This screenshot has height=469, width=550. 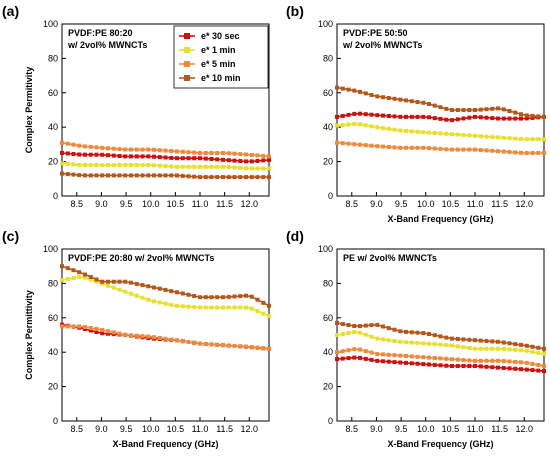 I want to click on x-tick-label: 10.5, so click(x=451, y=204).